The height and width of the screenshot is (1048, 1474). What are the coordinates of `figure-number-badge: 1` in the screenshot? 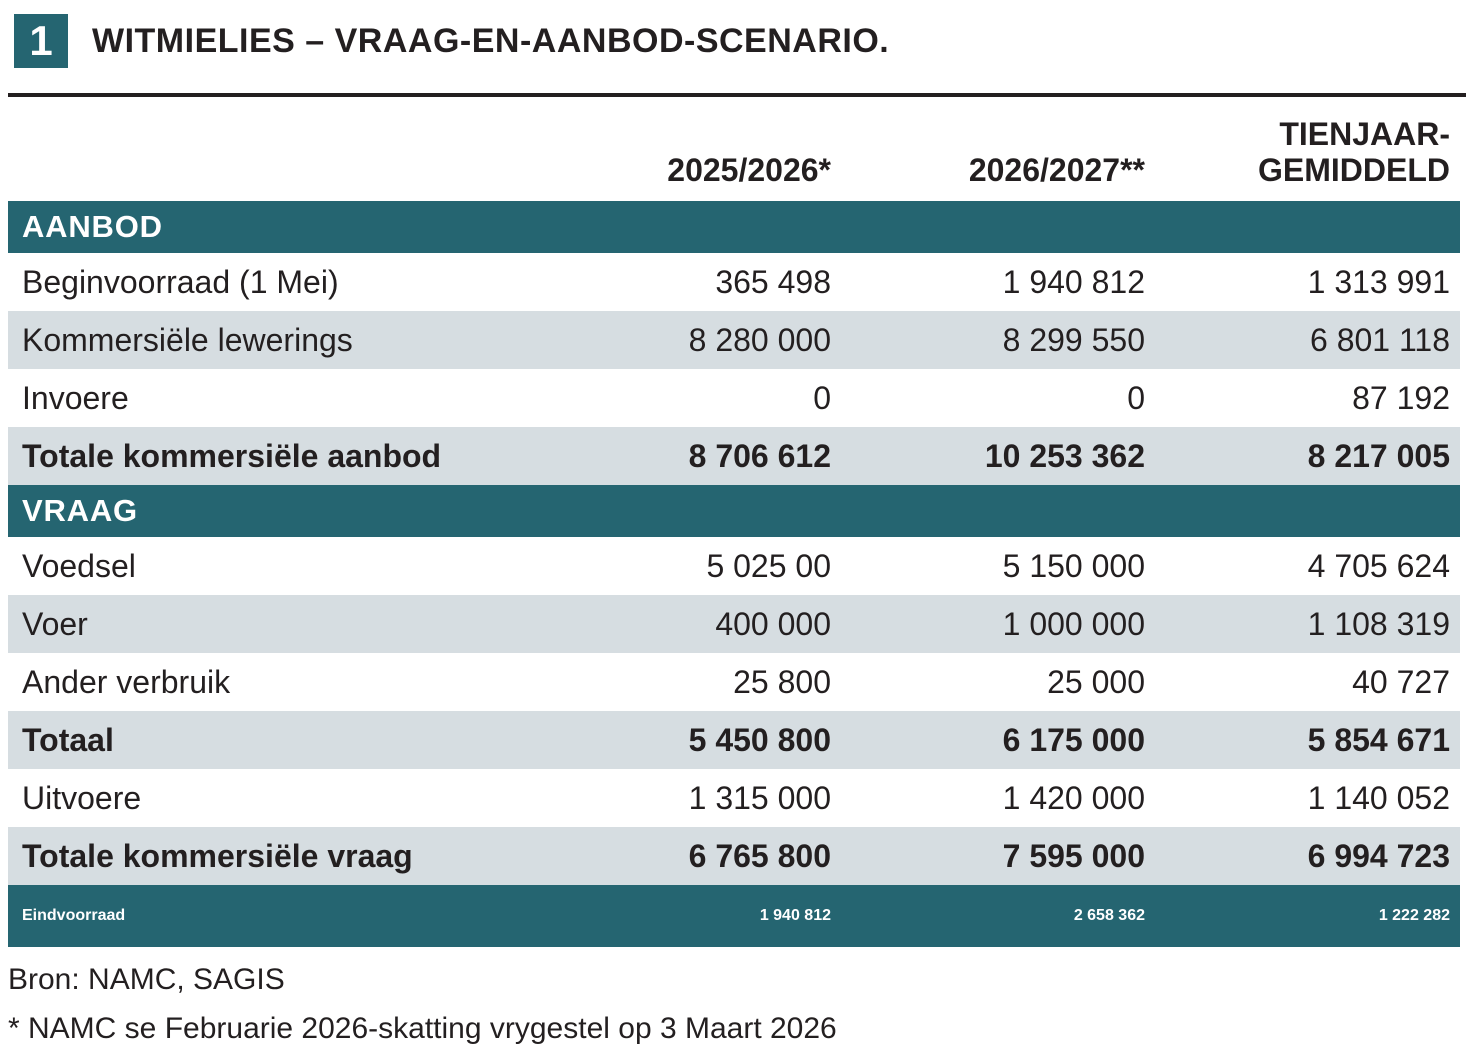 It's located at (41, 41).